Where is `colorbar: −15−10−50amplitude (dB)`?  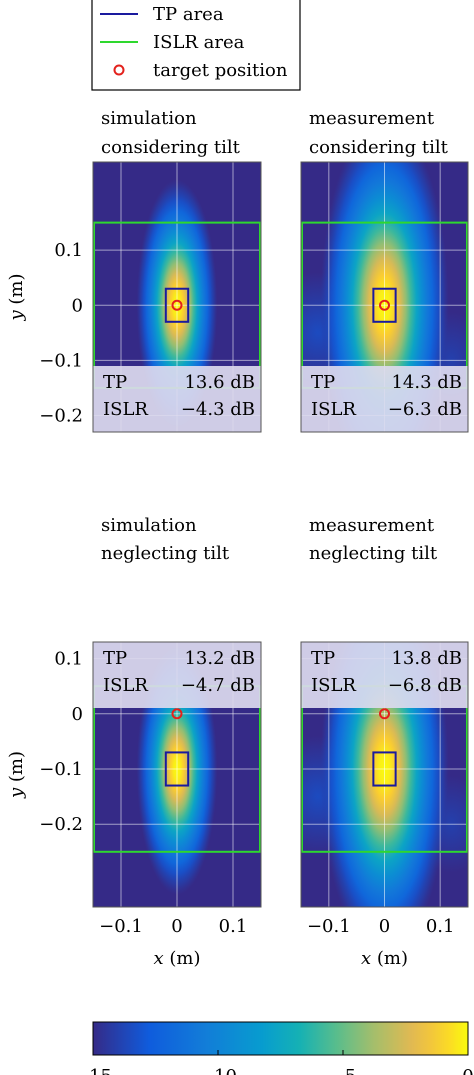 colorbar: −15−10−50amplitude (dB) is located at coordinates (274, 1048).